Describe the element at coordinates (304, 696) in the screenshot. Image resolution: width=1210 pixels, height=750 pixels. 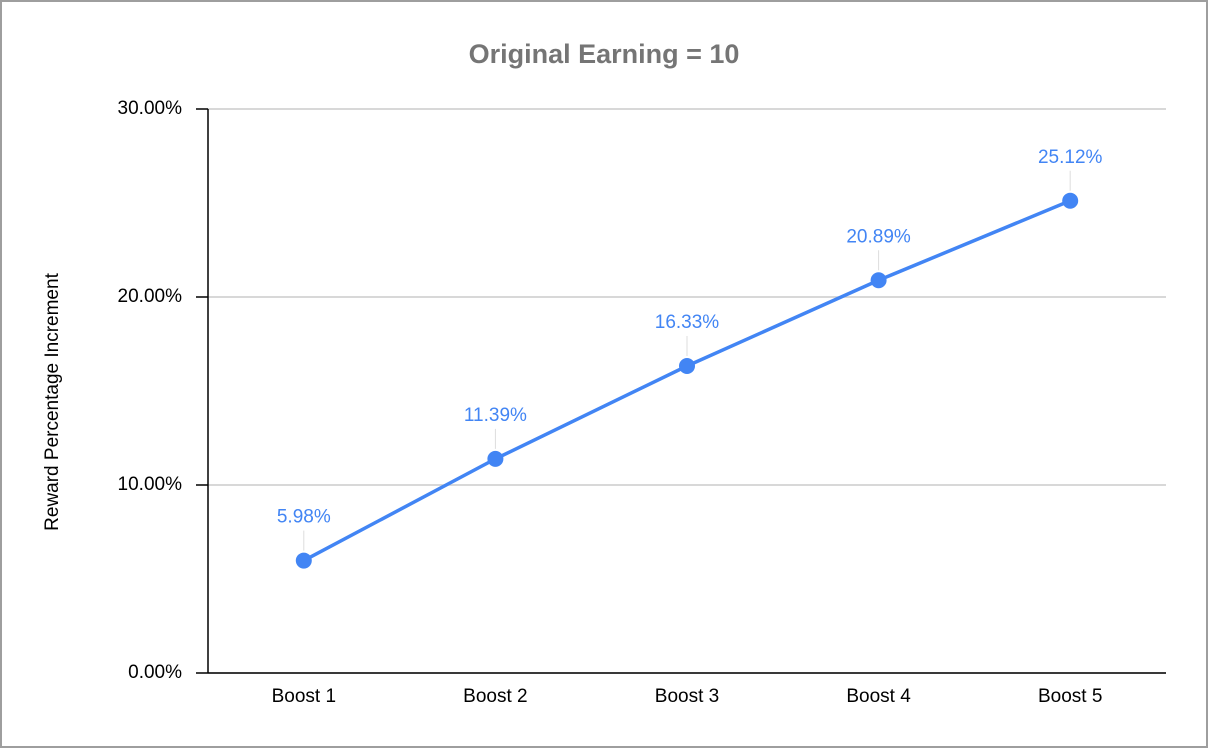
I see `x-tick-label: Boost 1` at that location.